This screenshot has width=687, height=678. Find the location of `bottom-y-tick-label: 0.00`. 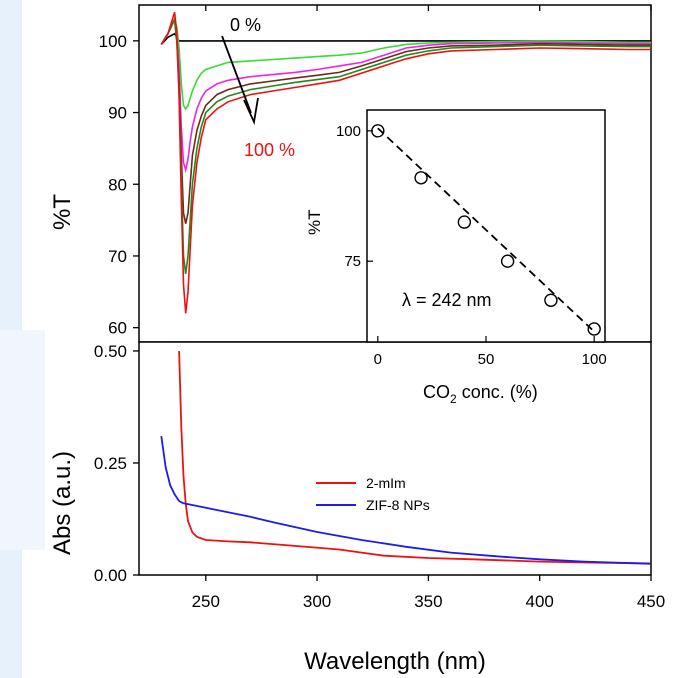

bottom-y-tick-label: 0.00 is located at coordinates (110, 575).